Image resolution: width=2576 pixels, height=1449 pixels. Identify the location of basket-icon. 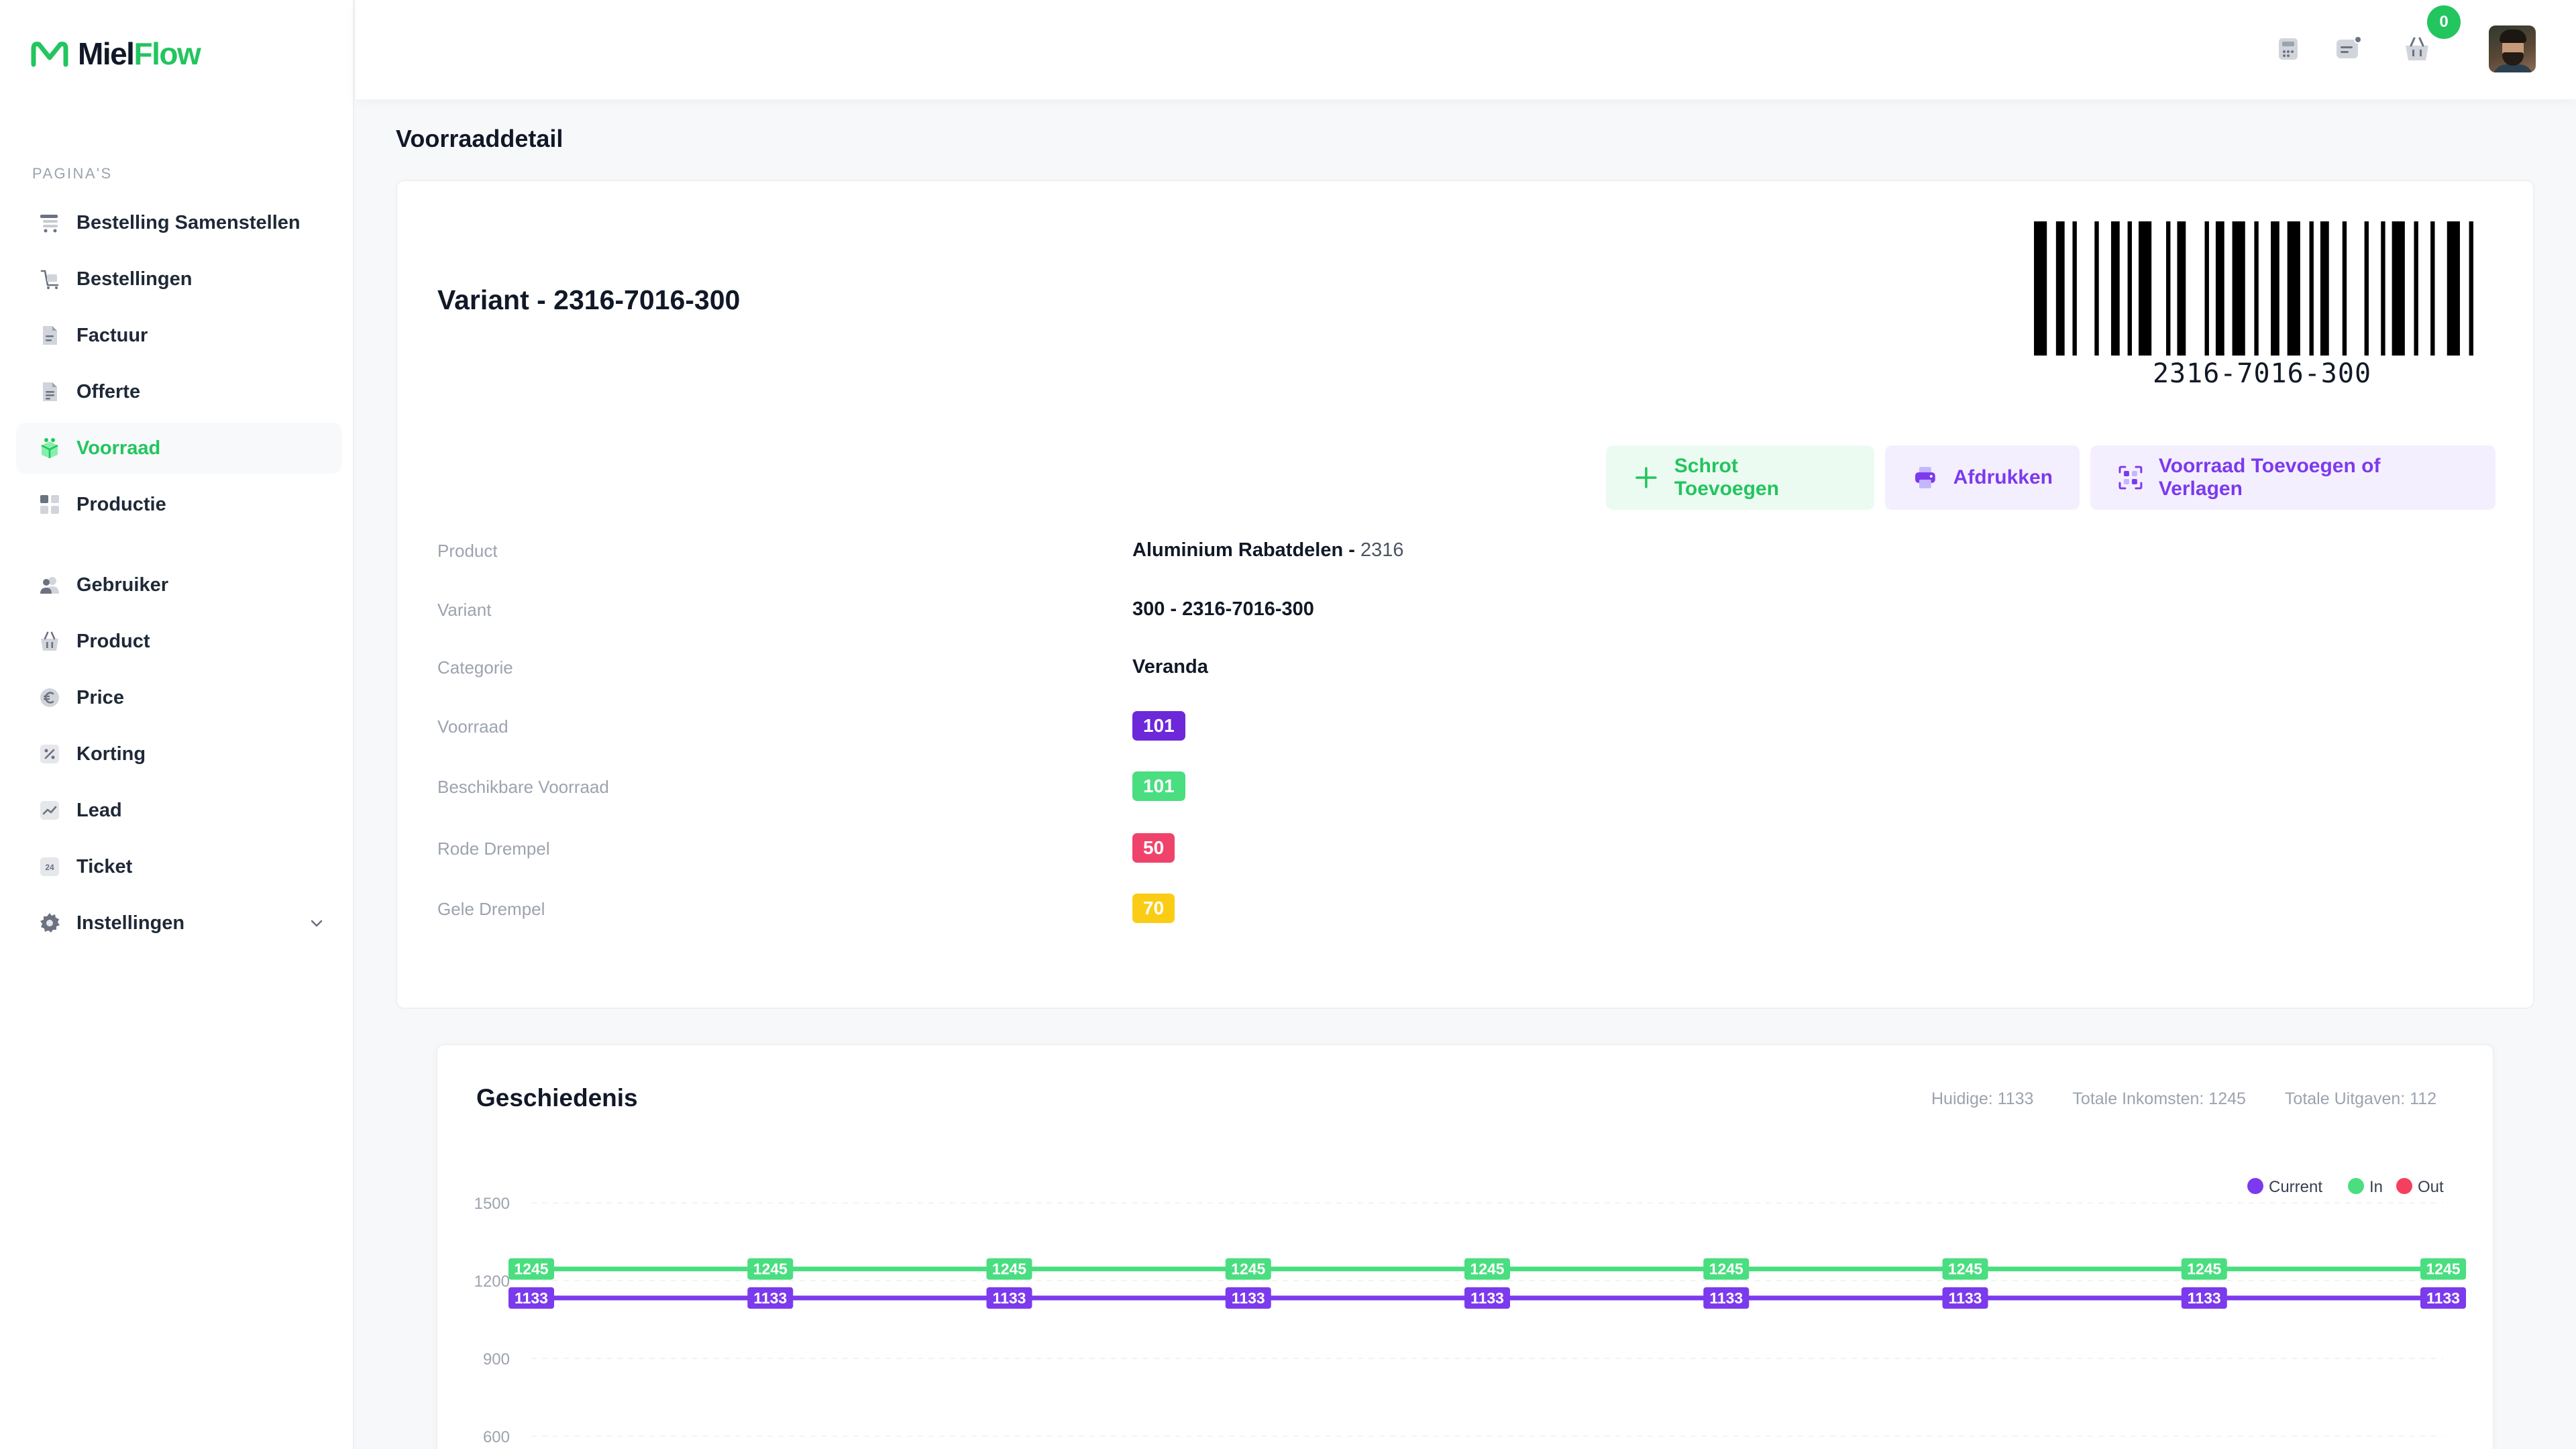
(50, 641).